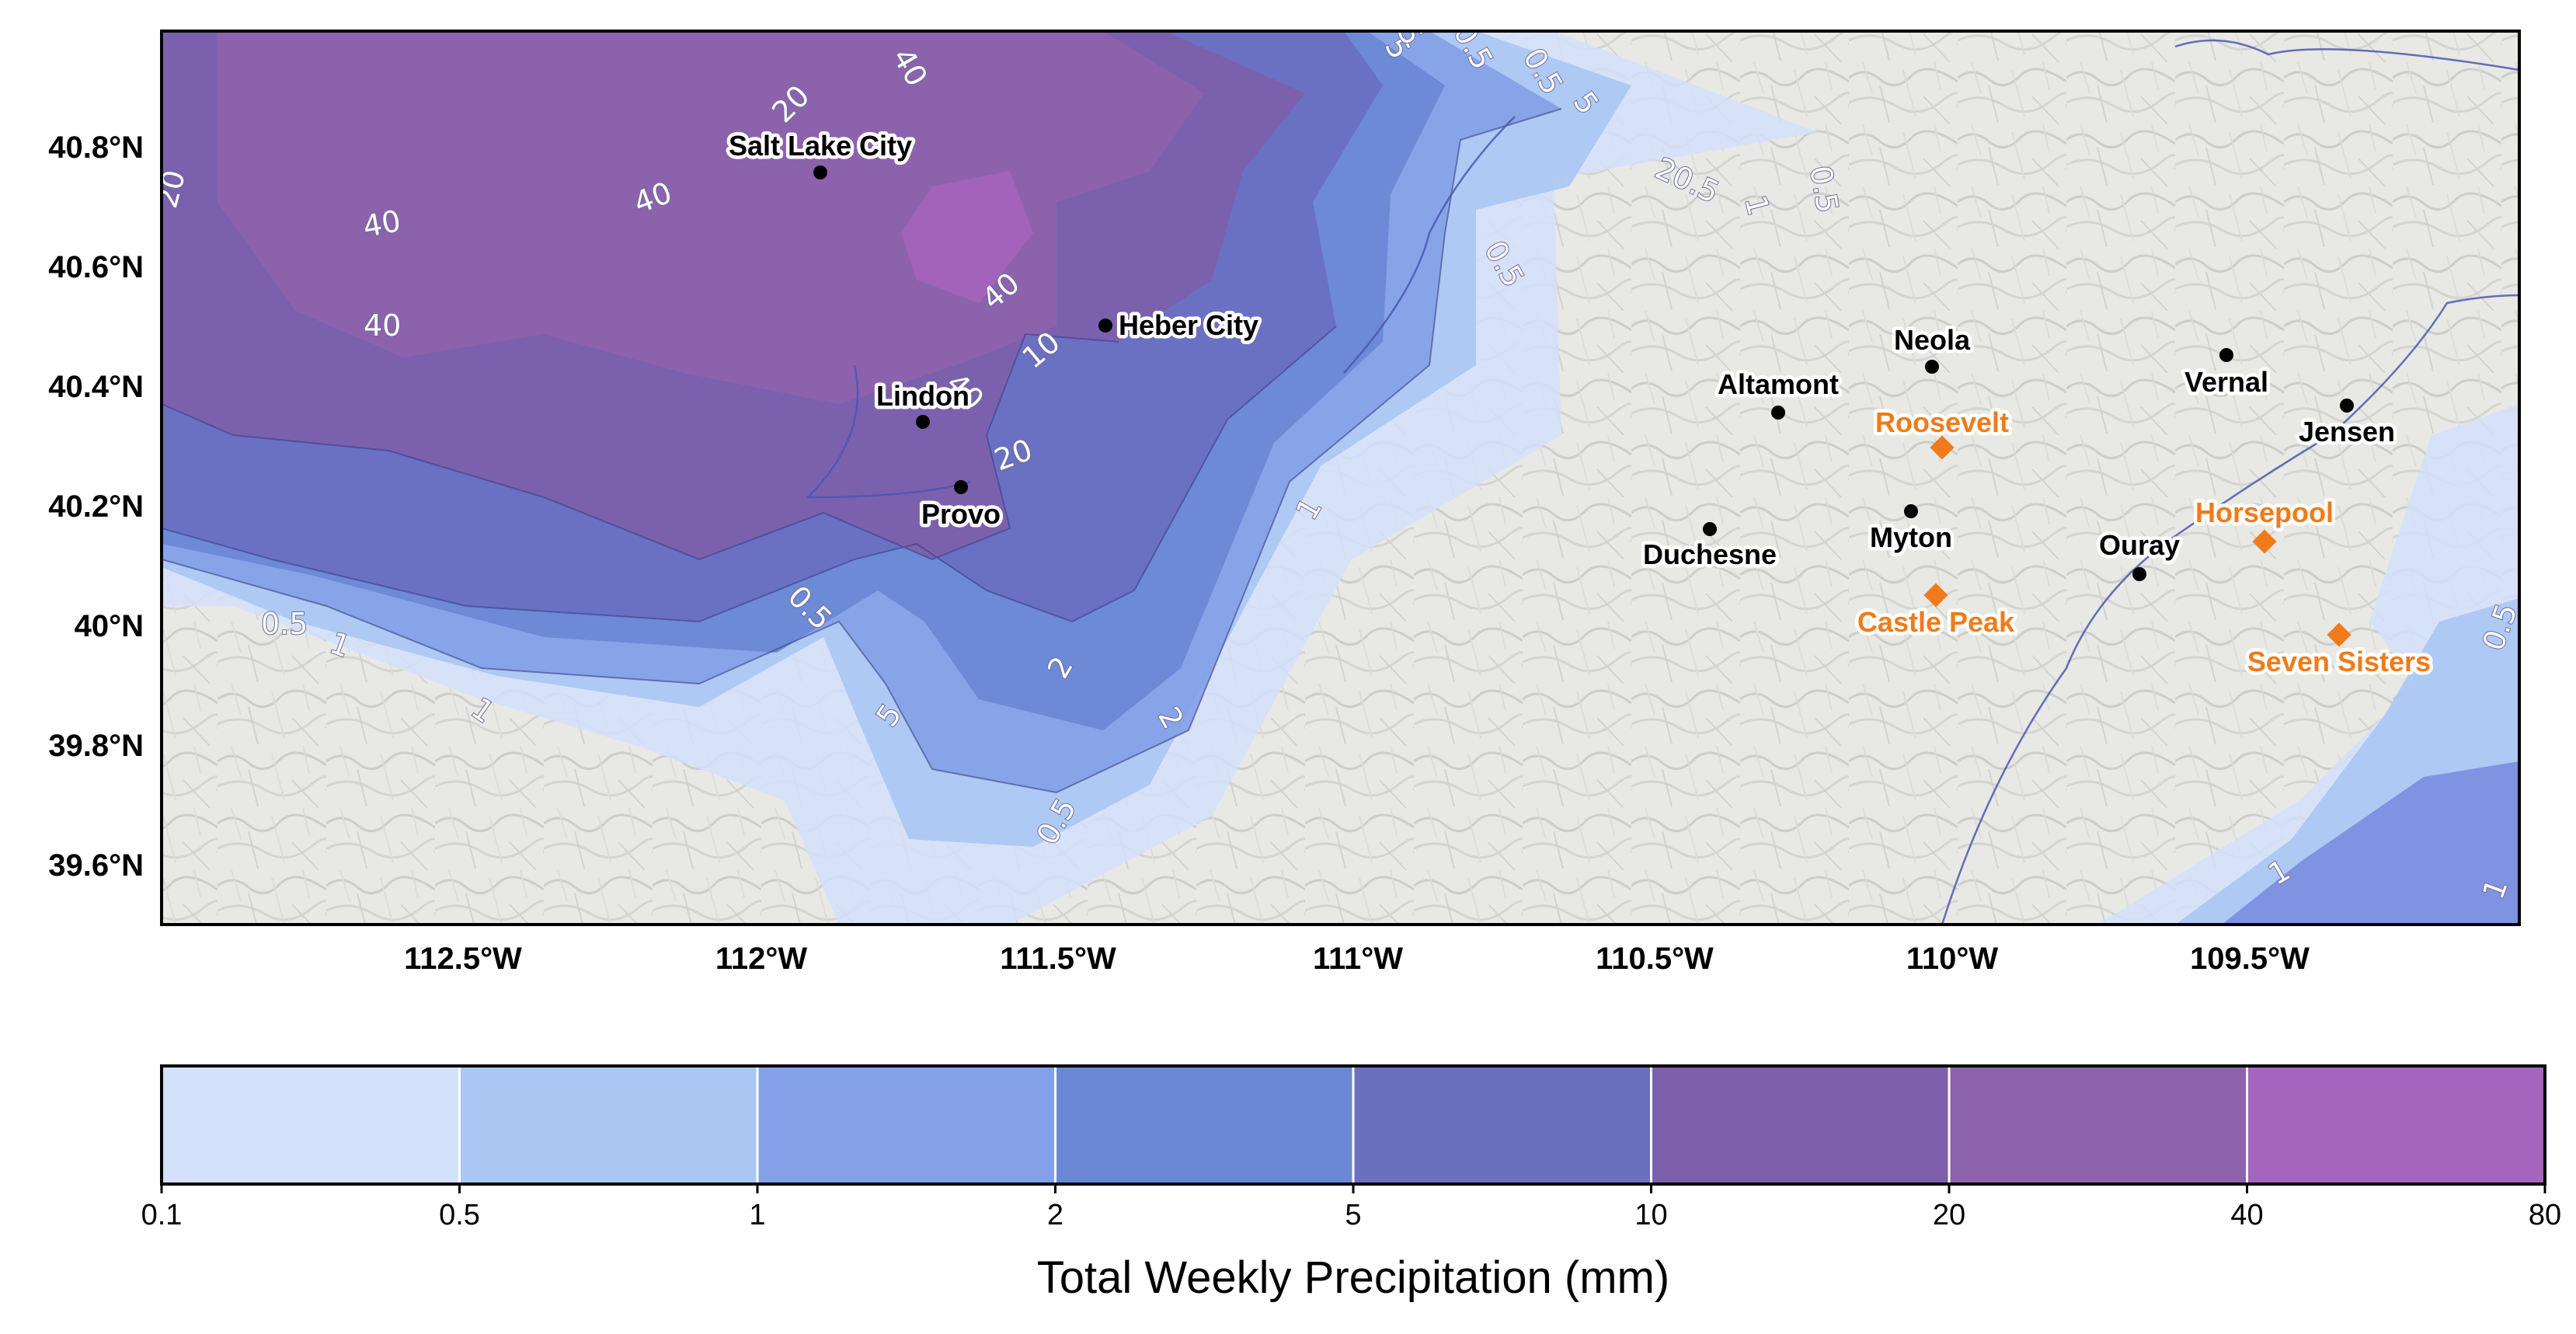  Describe the element at coordinates (1655, 959) in the screenshot. I see `lon-tick: 110.5°W` at that location.